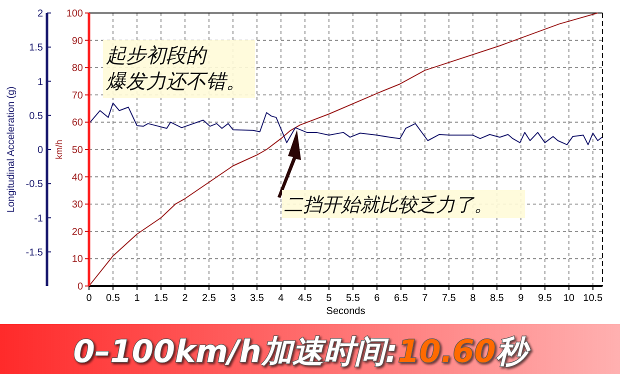  What do you see at coordinates (185, 298) in the screenshot?
I see `x-tick-label: 2` at bounding box center [185, 298].